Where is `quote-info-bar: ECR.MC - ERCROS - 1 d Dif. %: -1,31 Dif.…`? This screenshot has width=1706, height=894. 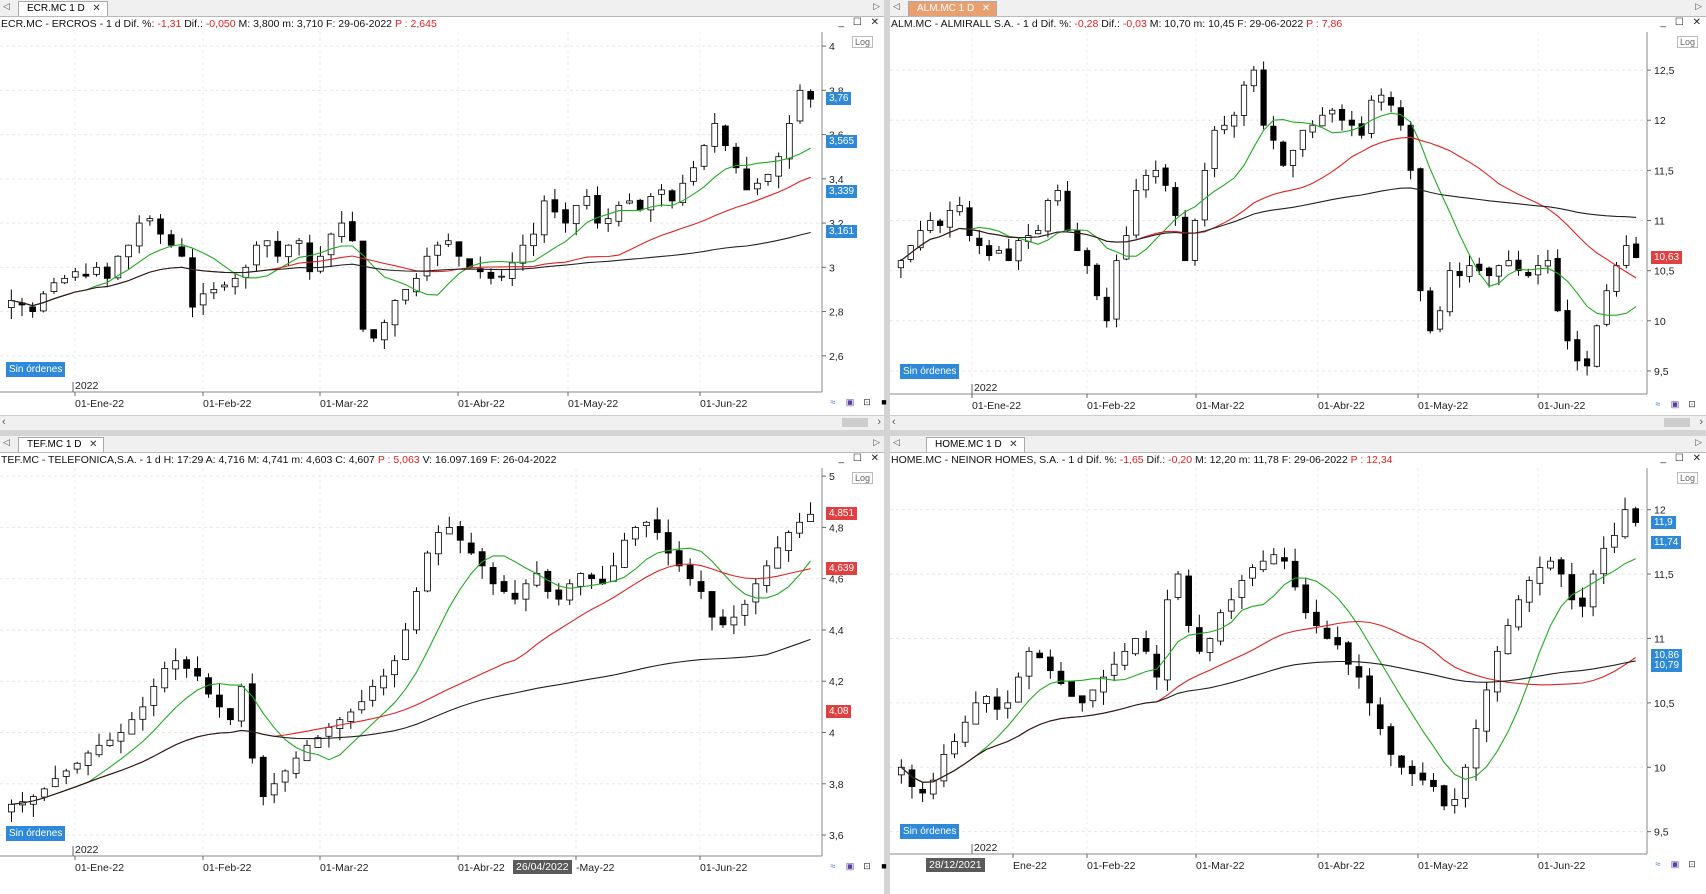 quote-info-bar: ECR.MC - ERCROS - 1 d Dif. %: -1,31 Dif.… is located at coordinates (442, 24).